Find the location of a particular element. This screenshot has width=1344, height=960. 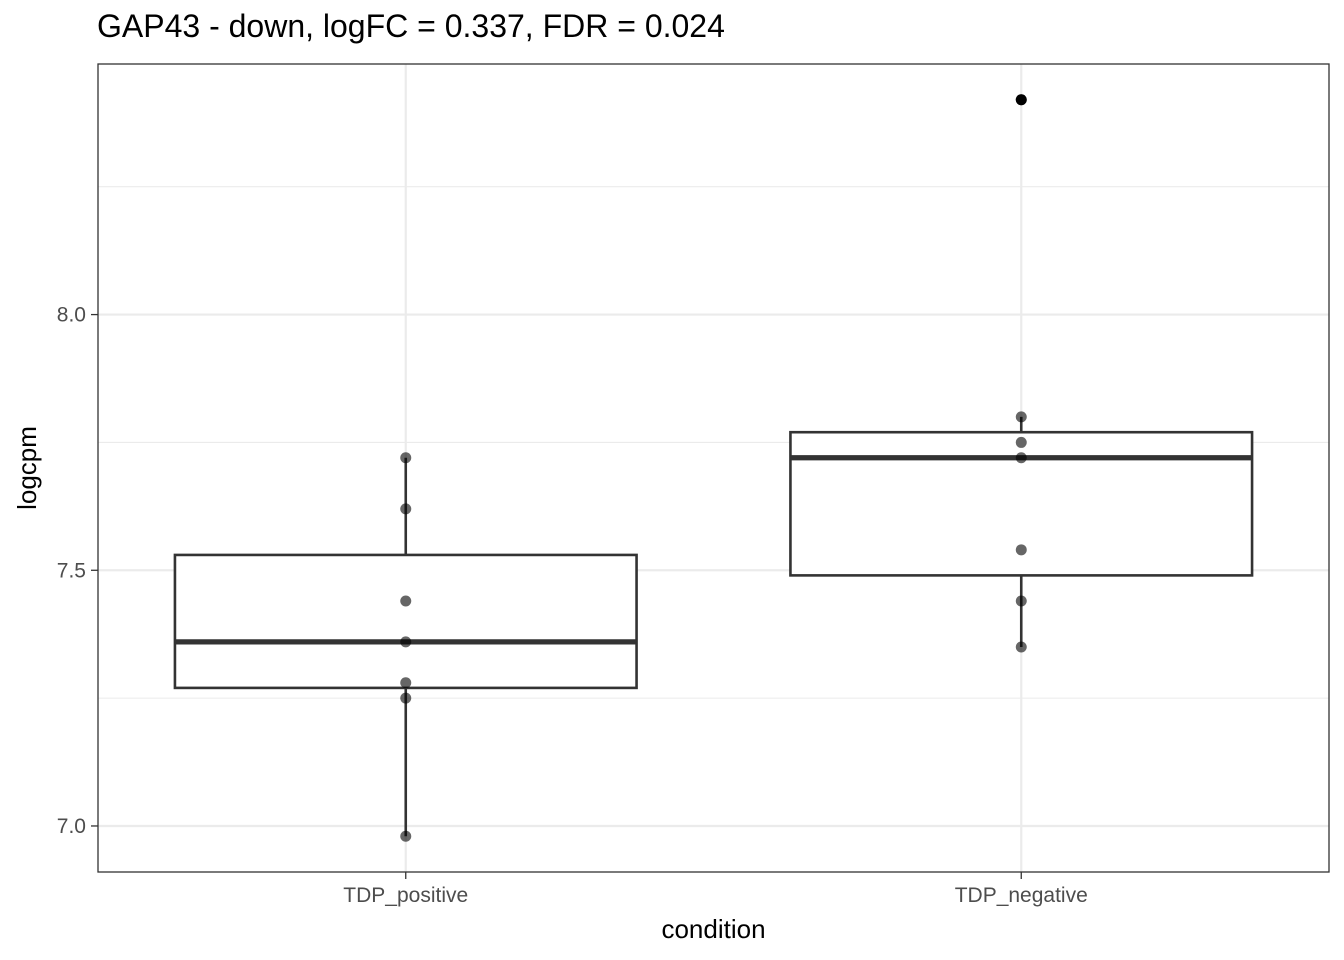

chart-title: GAP43 - down, logFC = 0.337, FDR = 0.024 is located at coordinates (411, 26).